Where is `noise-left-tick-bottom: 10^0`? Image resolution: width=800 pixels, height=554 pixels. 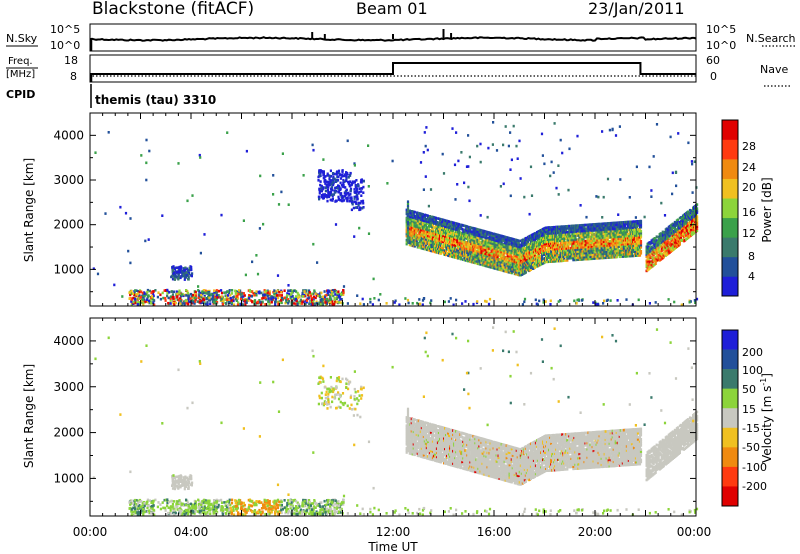
noise-left-tick-bottom: 10^0 is located at coordinates (65, 45).